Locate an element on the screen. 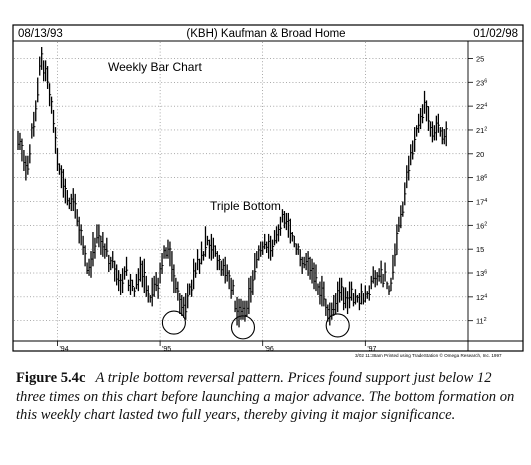 The image size is (531, 465). price-tick-whole: 25 is located at coordinates (480, 58).